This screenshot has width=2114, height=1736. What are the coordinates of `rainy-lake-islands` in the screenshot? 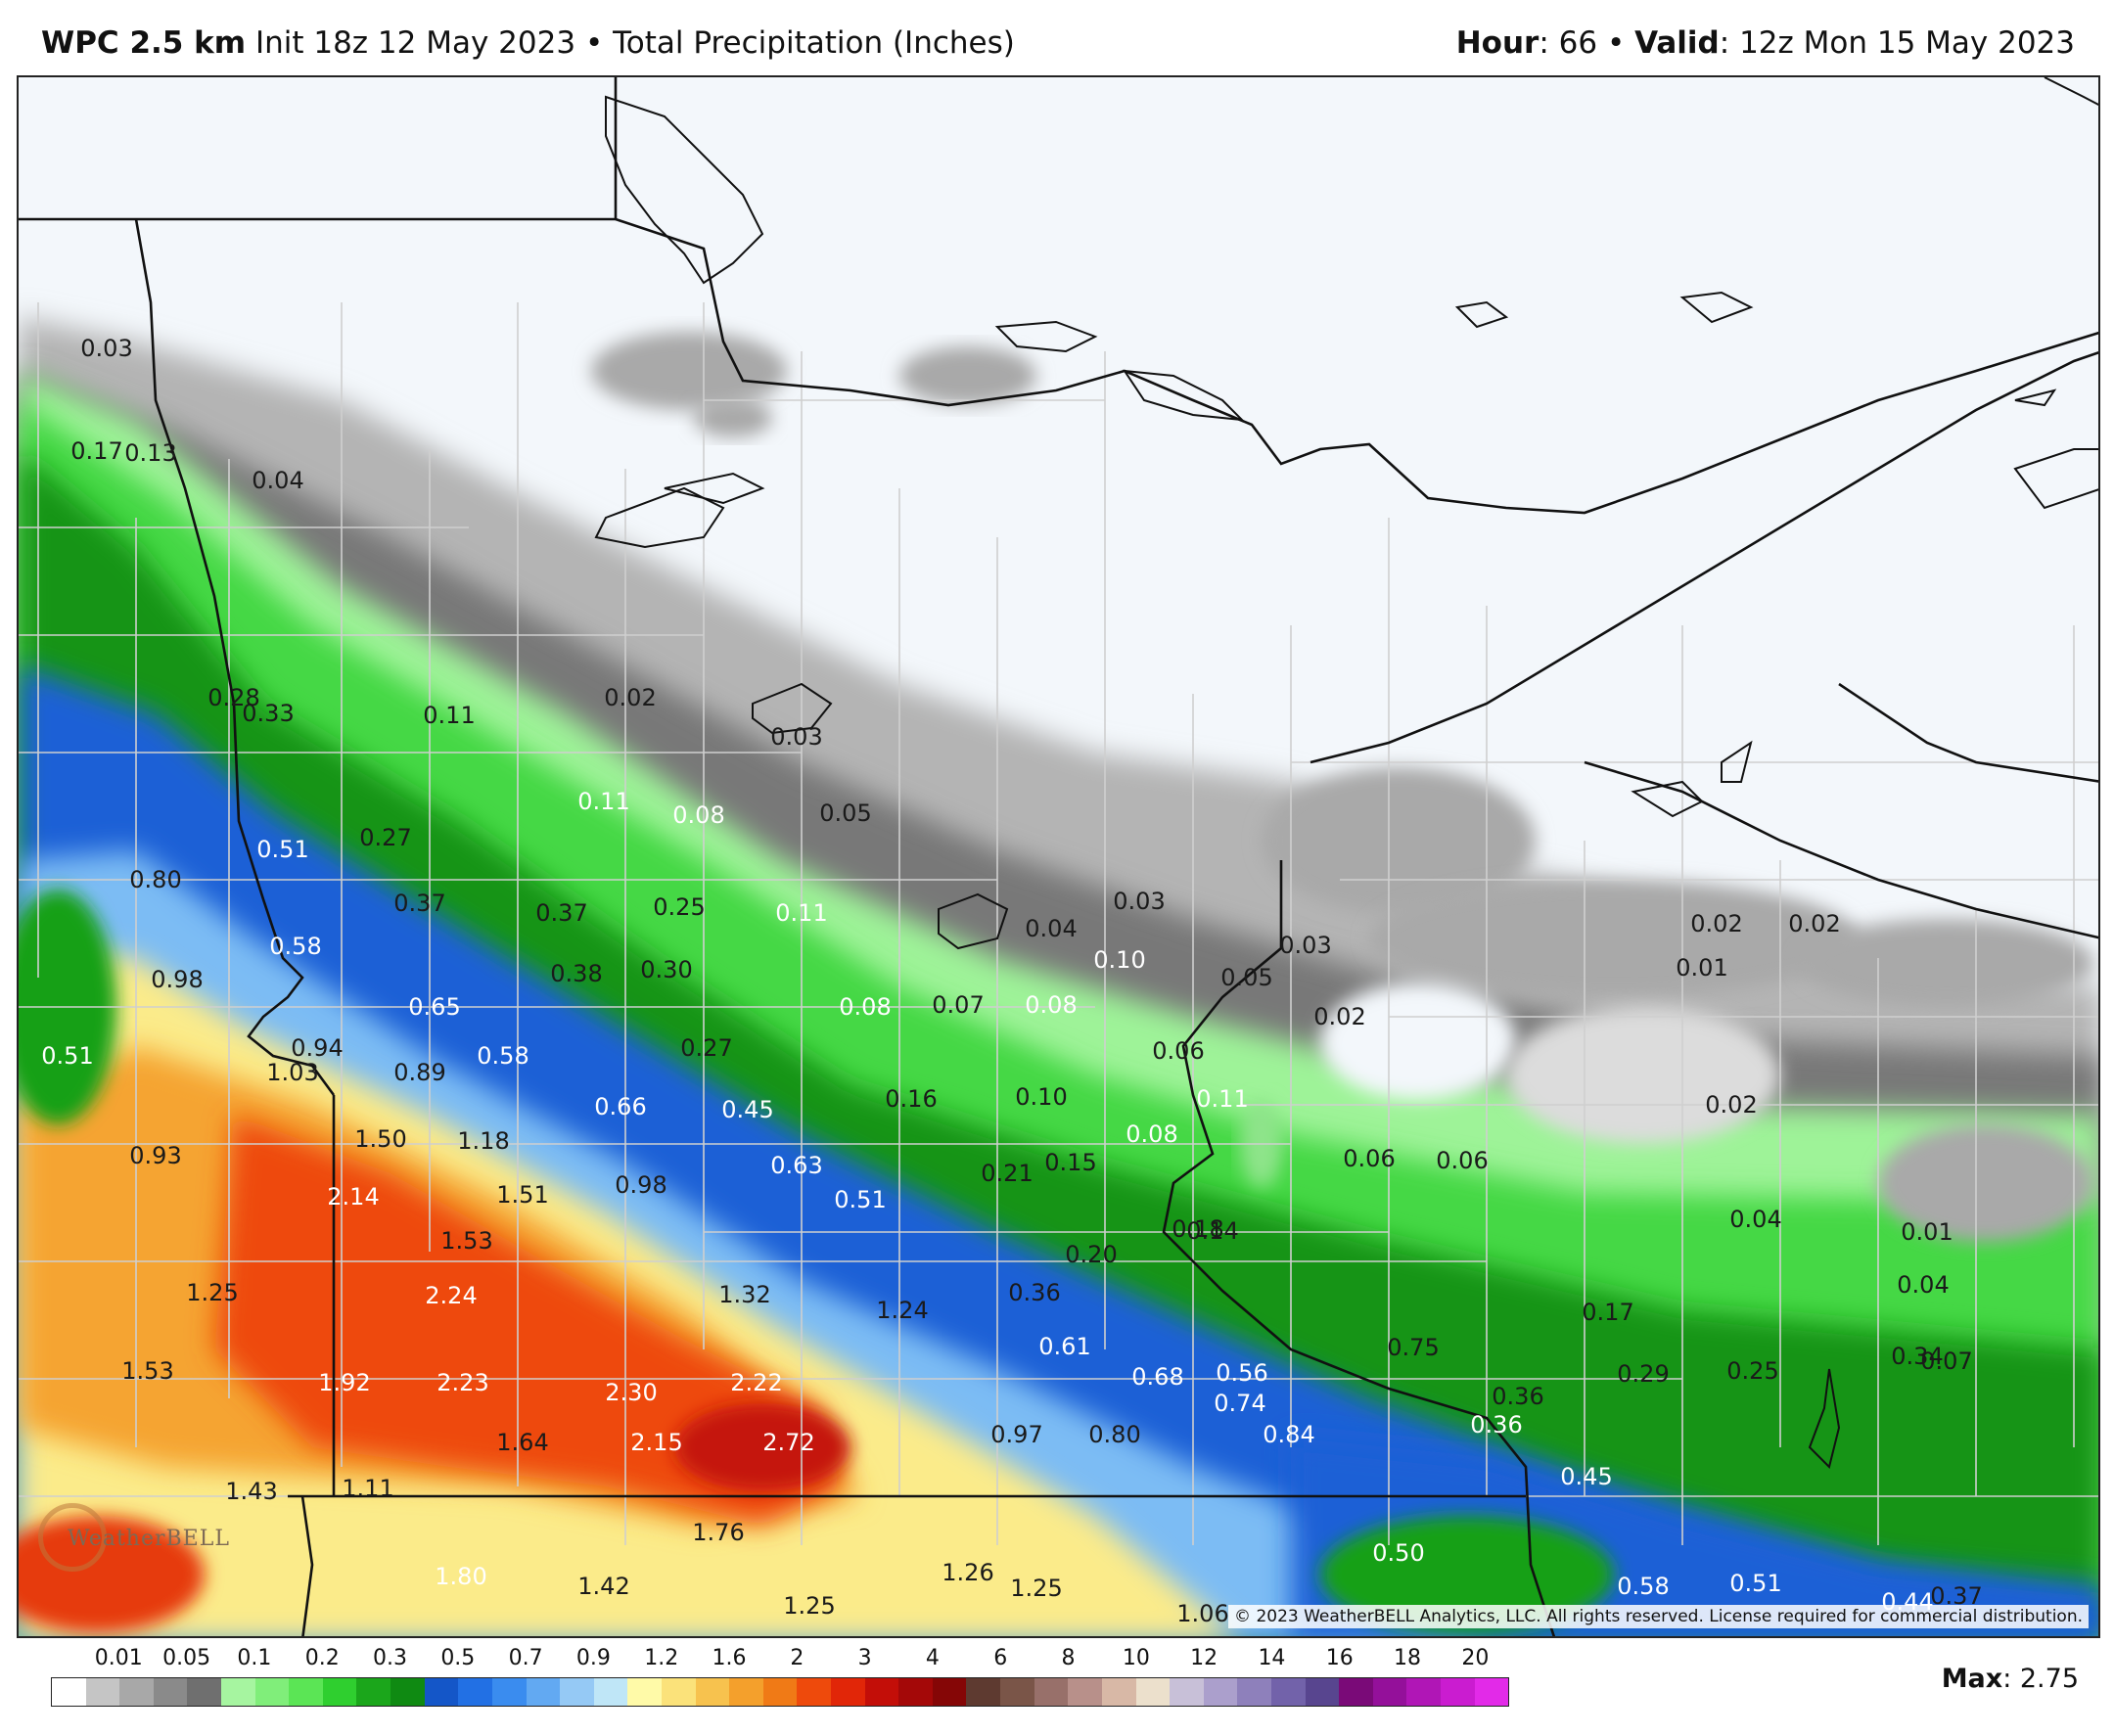 It's located at (1046, 336).